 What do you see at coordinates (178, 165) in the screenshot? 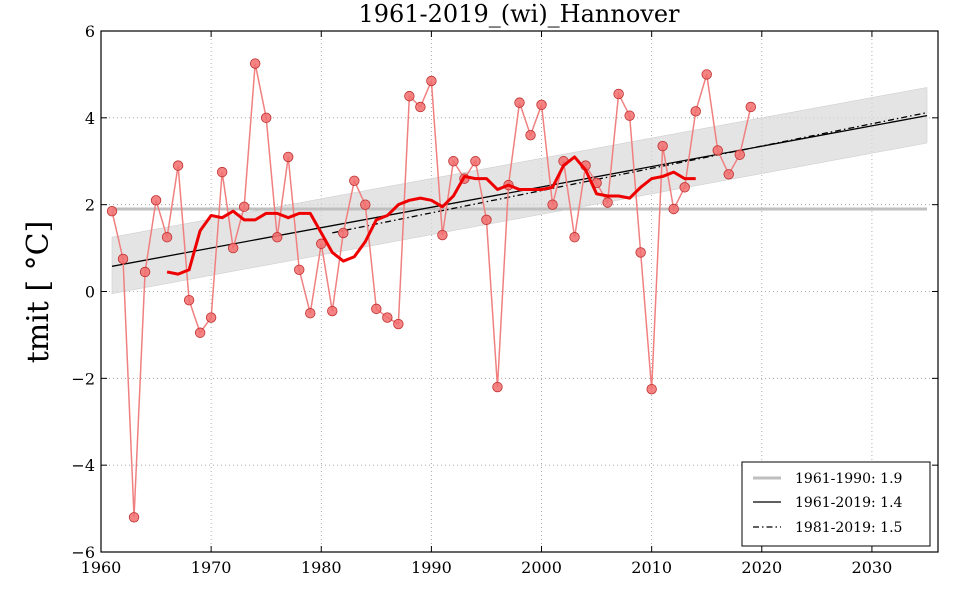
I see `annual-point-1967` at bounding box center [178, 165].